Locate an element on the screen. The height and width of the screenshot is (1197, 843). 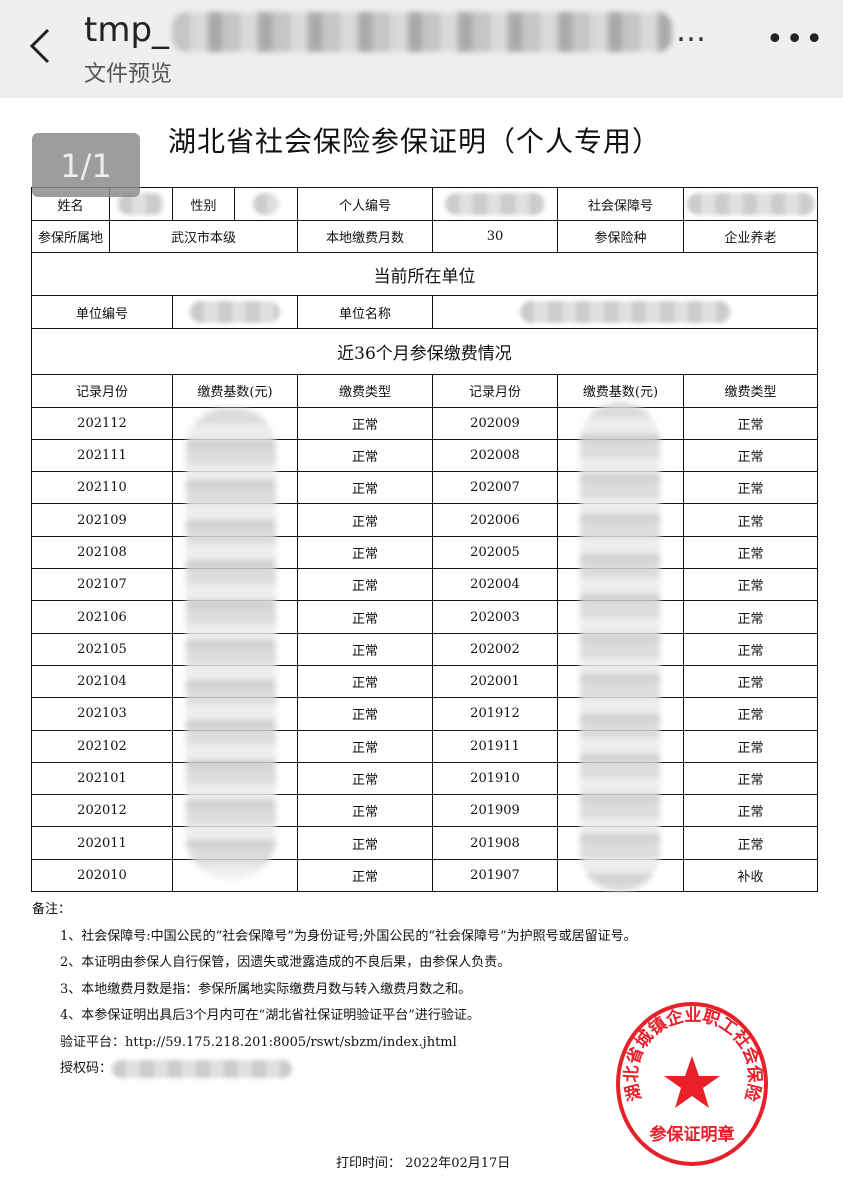
record-month: 202104 is located at coordinates (102, 681).